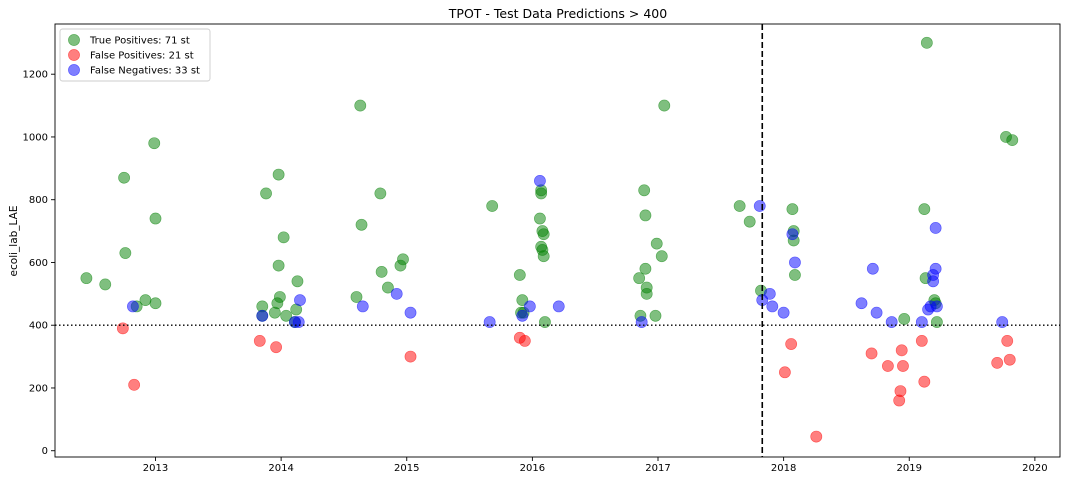 This screenshot has height=482, width=1066. Describe the element at coordinates (280, 468) in the screenshot. I see `x-tick-label: 2014` at that location.